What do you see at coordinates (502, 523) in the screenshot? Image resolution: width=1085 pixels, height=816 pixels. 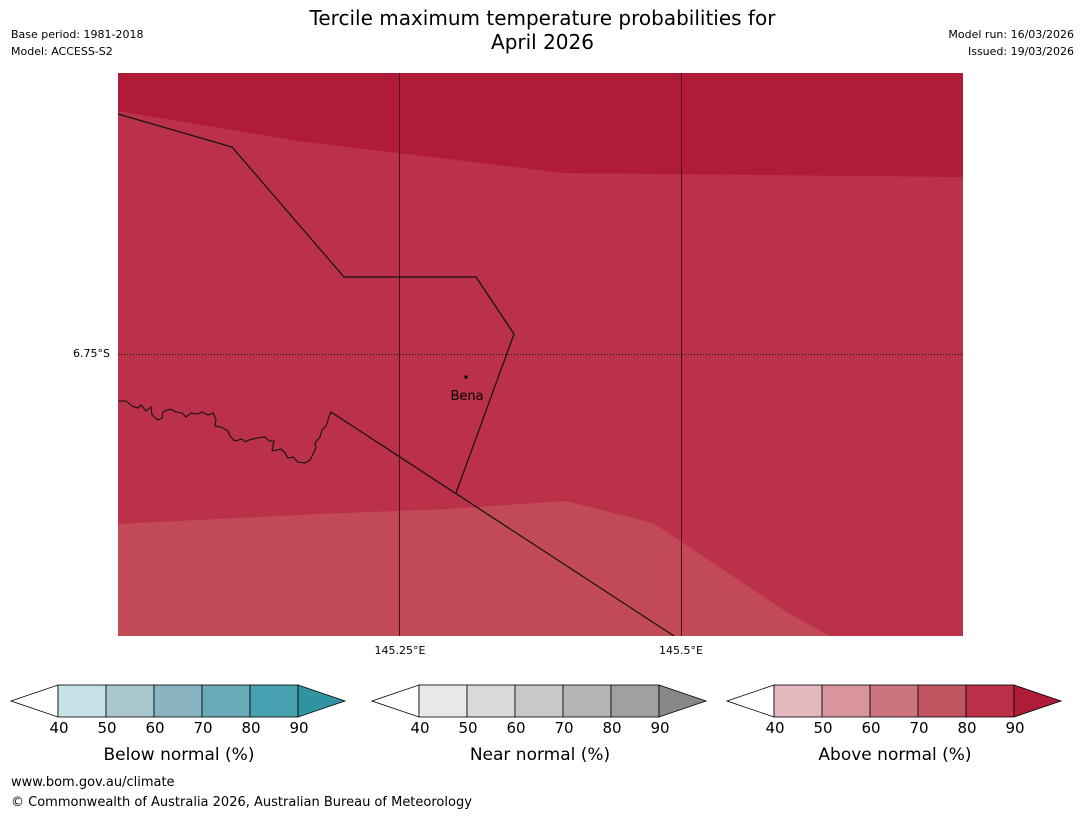 I see `province-boundary-south` at bounding box center [502, 523].